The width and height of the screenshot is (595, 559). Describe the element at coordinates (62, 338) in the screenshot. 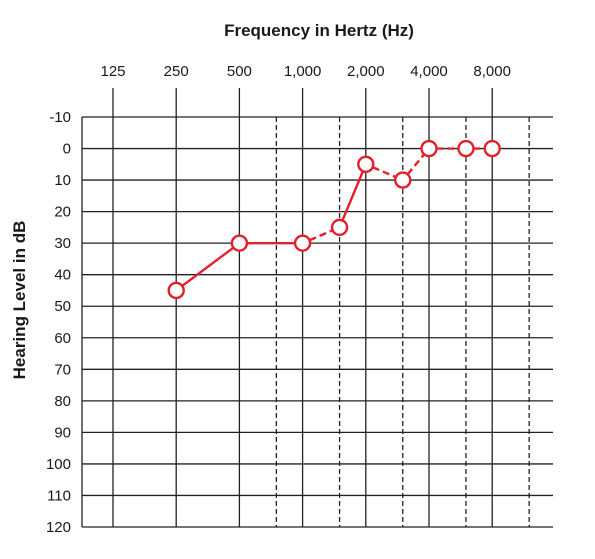

I see `y-tick-label: 60` at that location.